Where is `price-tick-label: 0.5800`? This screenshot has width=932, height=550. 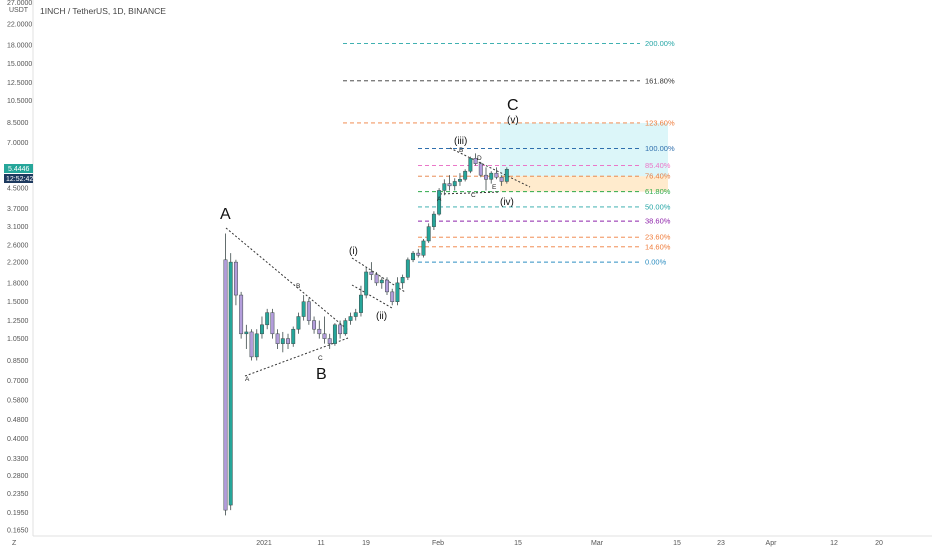
price-tick-label: 0.5800 is located at coordinates (18, 400).